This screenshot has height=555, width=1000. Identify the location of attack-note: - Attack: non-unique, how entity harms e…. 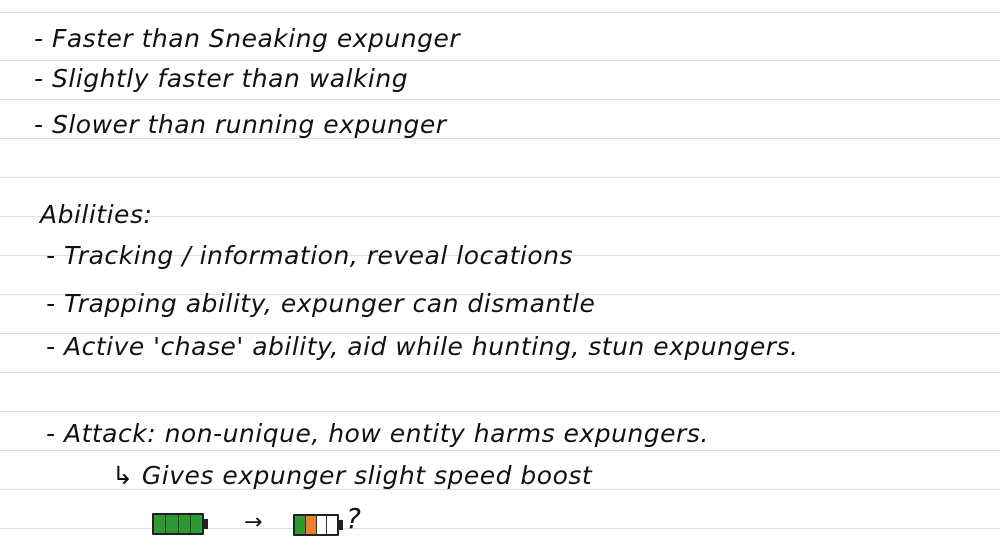
(377, 433).